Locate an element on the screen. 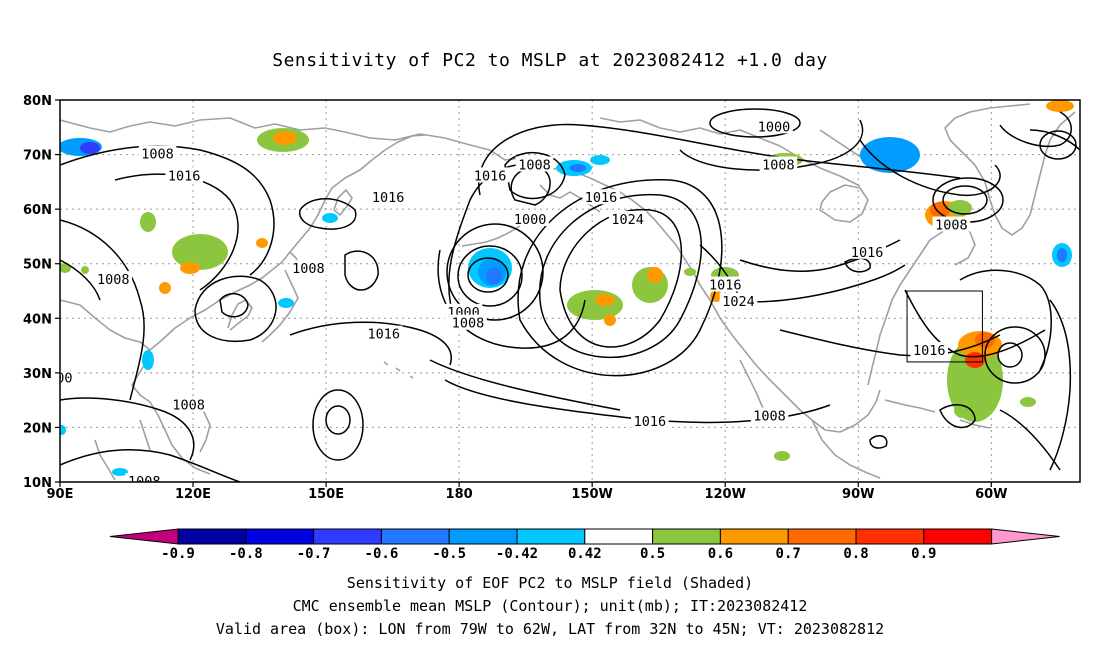  colorbar-label: 0.42 is located at coordinates (585, 554).